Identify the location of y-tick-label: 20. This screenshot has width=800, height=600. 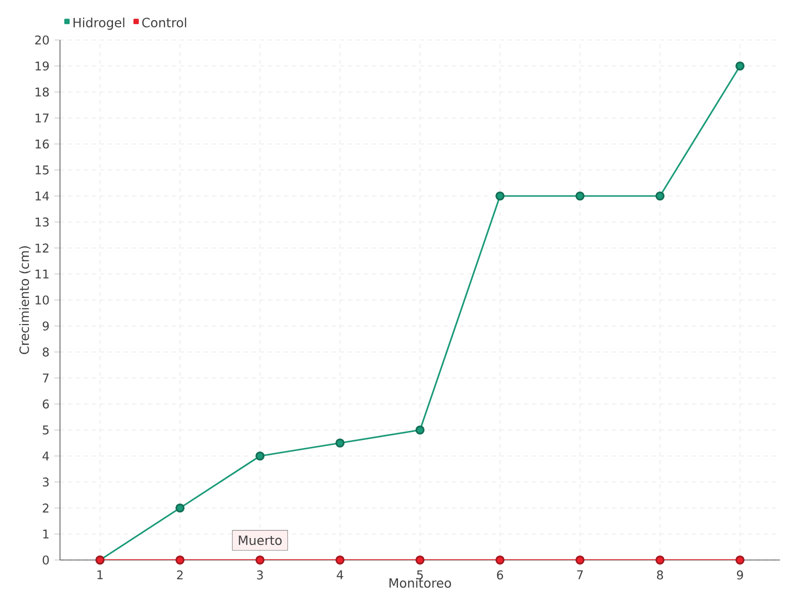
(42, 40).